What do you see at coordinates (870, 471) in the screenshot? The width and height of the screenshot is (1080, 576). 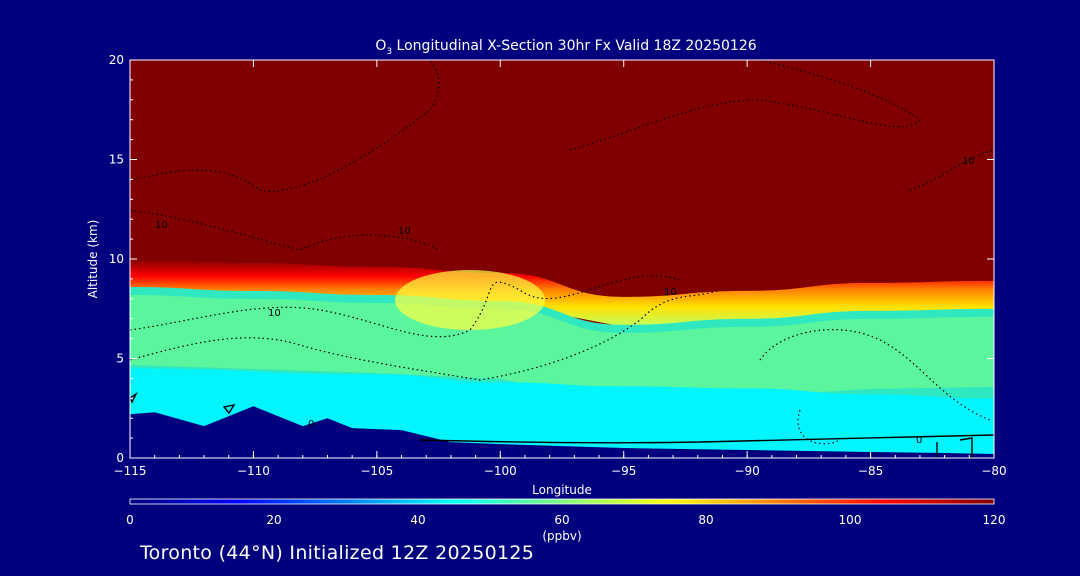 I see `x-tick-label: −85` at bounding box center [870, 471].